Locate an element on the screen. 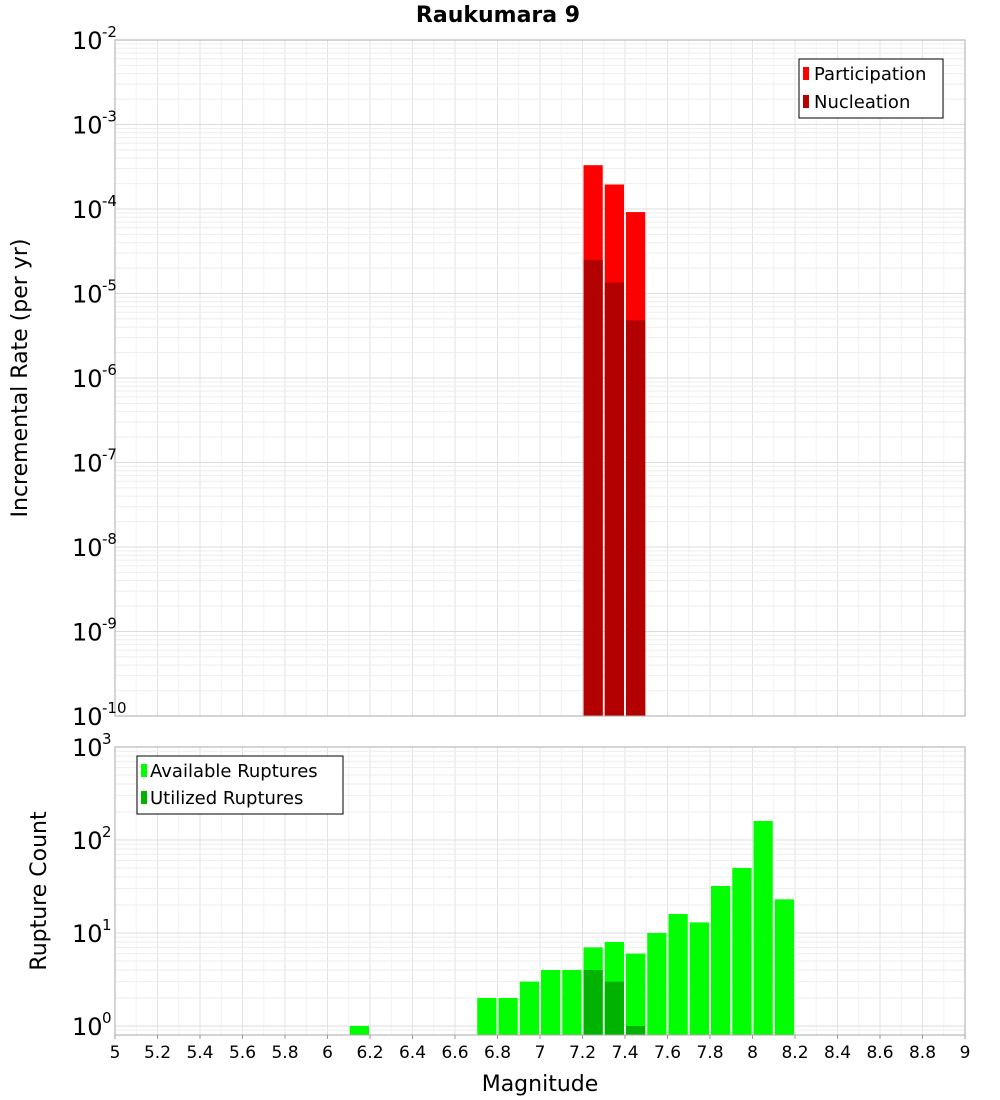 The image size is (1000, 1100). x-tick-label: 8.8 is located at coordinates (922, 1053).